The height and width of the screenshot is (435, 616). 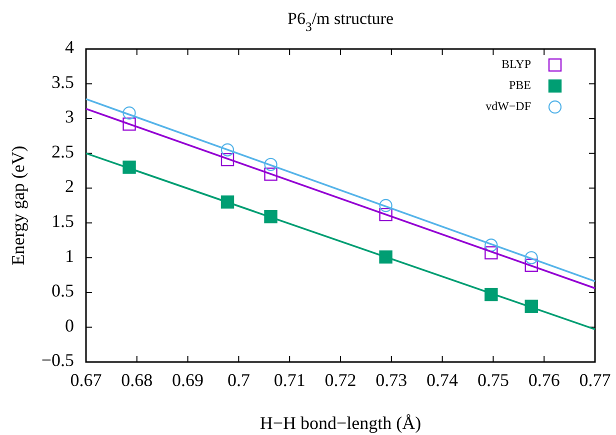 I want to click on chart-title: P6$_{3}$/m structure, so click(x=340, y=21).